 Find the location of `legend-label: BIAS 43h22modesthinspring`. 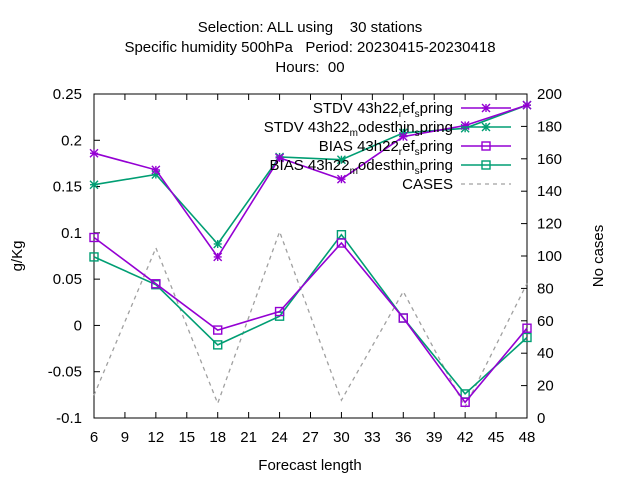

legend-label: BIAS 43h22modesthinspring is located at coordinates (361, 167).